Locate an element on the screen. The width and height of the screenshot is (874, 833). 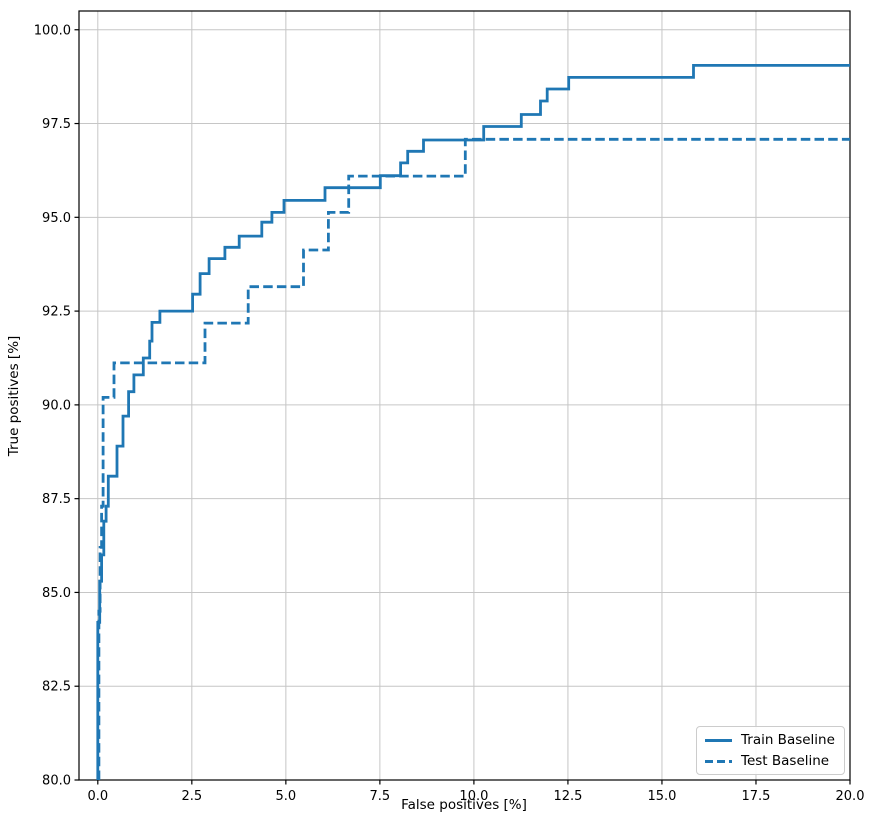
y-axis: 80.0 82.5 85.0 87.5 90.0 92.5 95.0 97.5 100.0 is located at coordinates (56, 406).